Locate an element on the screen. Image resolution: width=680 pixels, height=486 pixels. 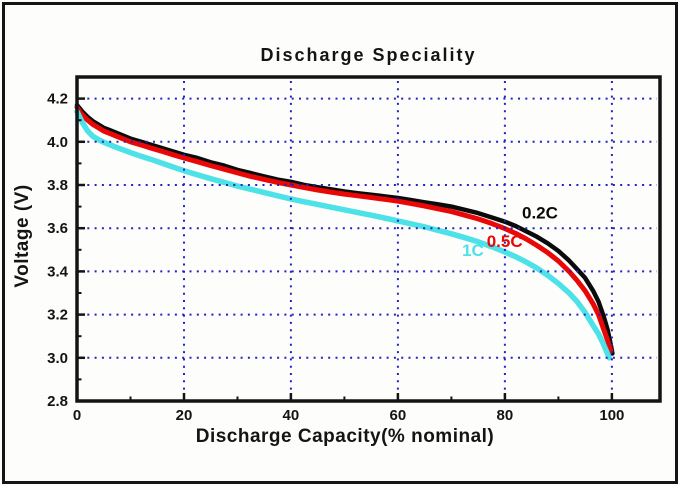
y-tick-label-4.2: 4.2 is located at coordinates (57, 99).